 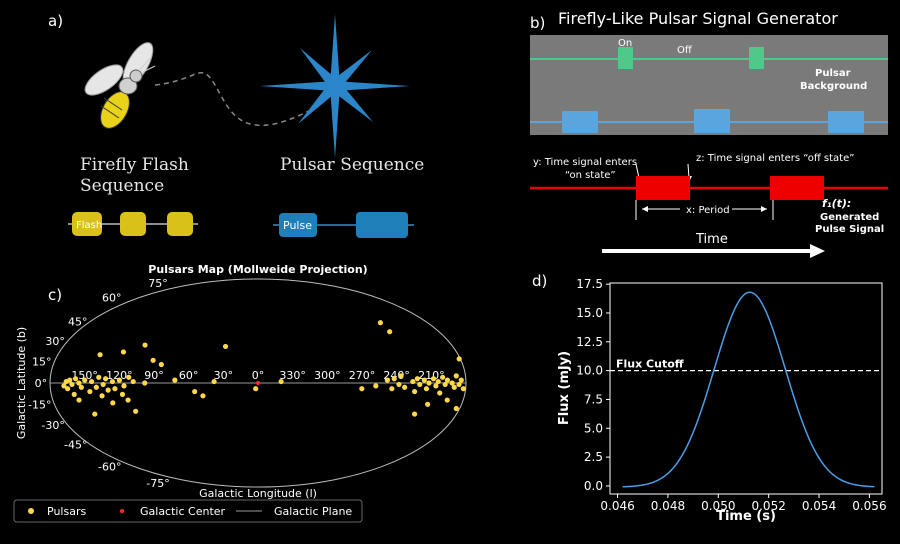 I want to click on y-tick-label: 15.0, so click(x=589, y=313).